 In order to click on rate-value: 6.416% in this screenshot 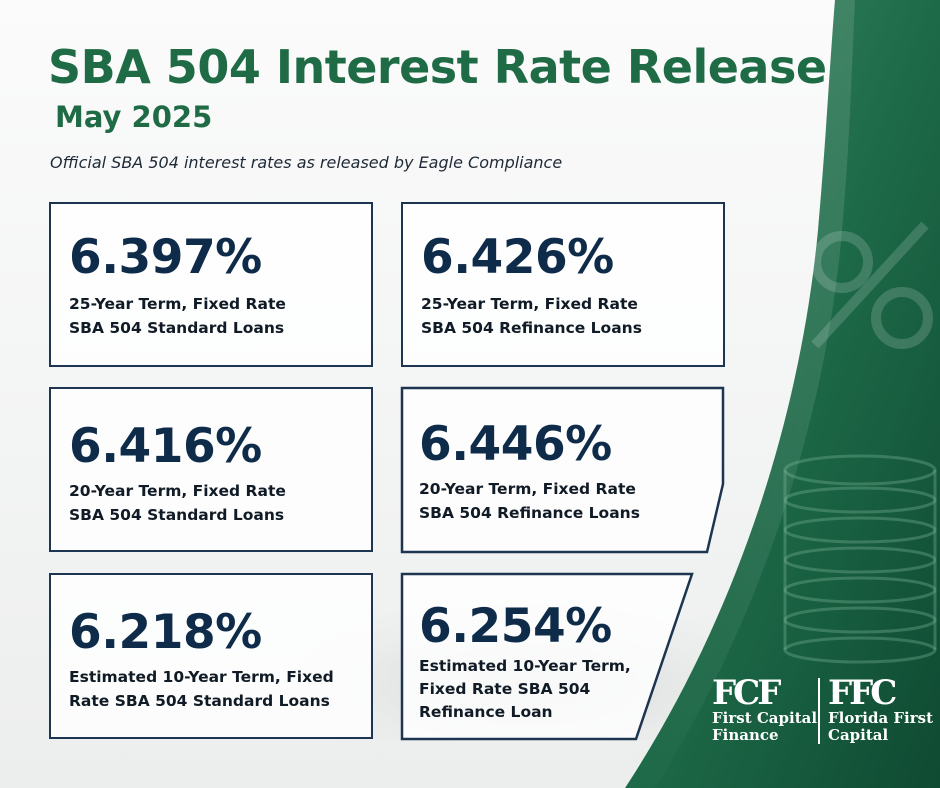, I will do `click(165, 446)`.